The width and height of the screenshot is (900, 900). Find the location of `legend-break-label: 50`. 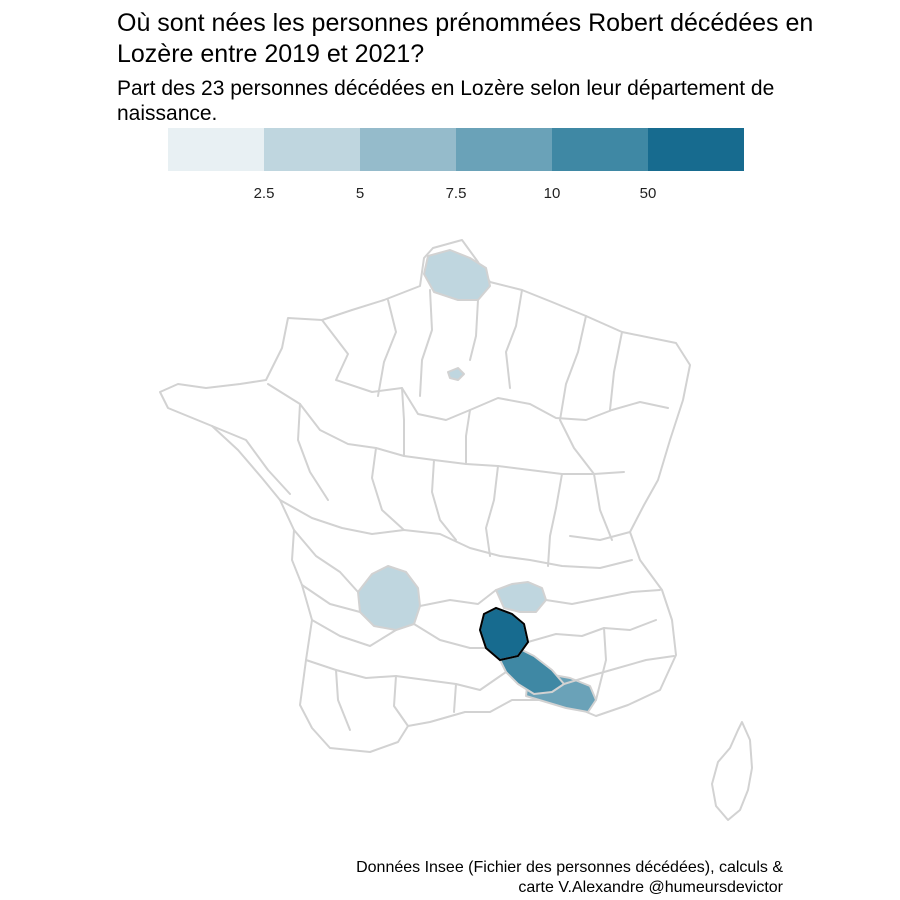

legend-break-label: 50 is located at coordinates (648, 193).